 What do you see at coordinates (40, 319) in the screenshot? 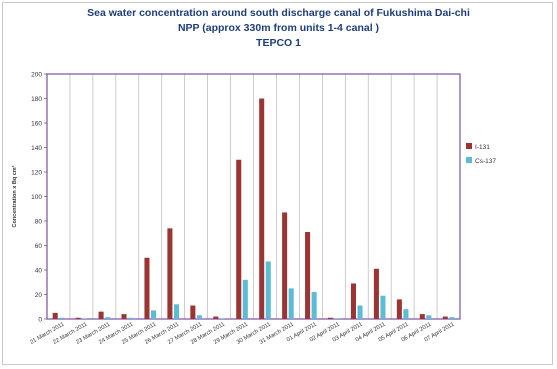
I see `y-tick-label: 0` at bounding box center [40, 319].